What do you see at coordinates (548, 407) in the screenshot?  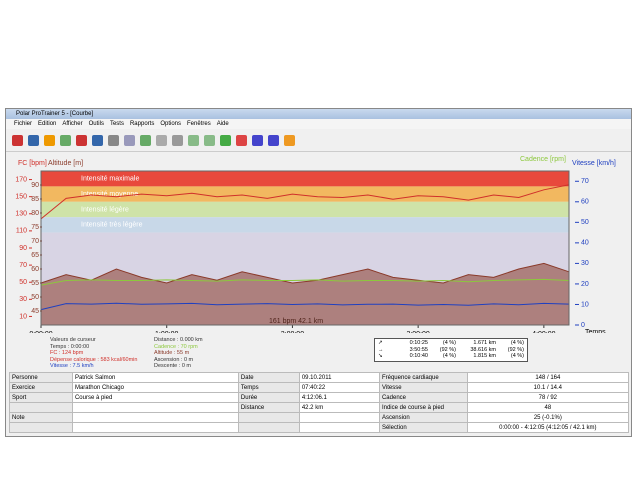 I see `table-cell: 48` at bounding box center [548, 407].